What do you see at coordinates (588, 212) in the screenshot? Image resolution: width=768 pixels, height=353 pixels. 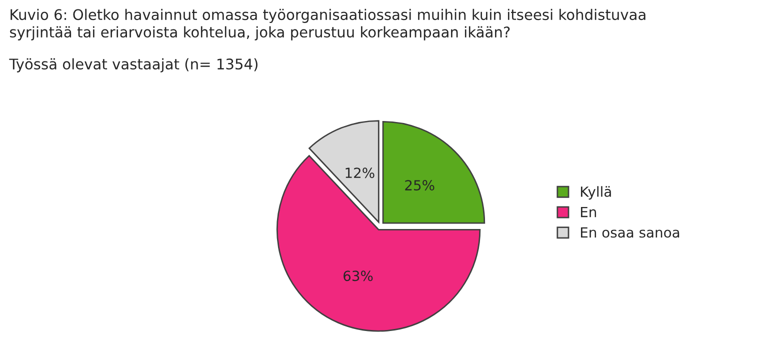 I see `legend-label: En` at bounding box center [588, 212].